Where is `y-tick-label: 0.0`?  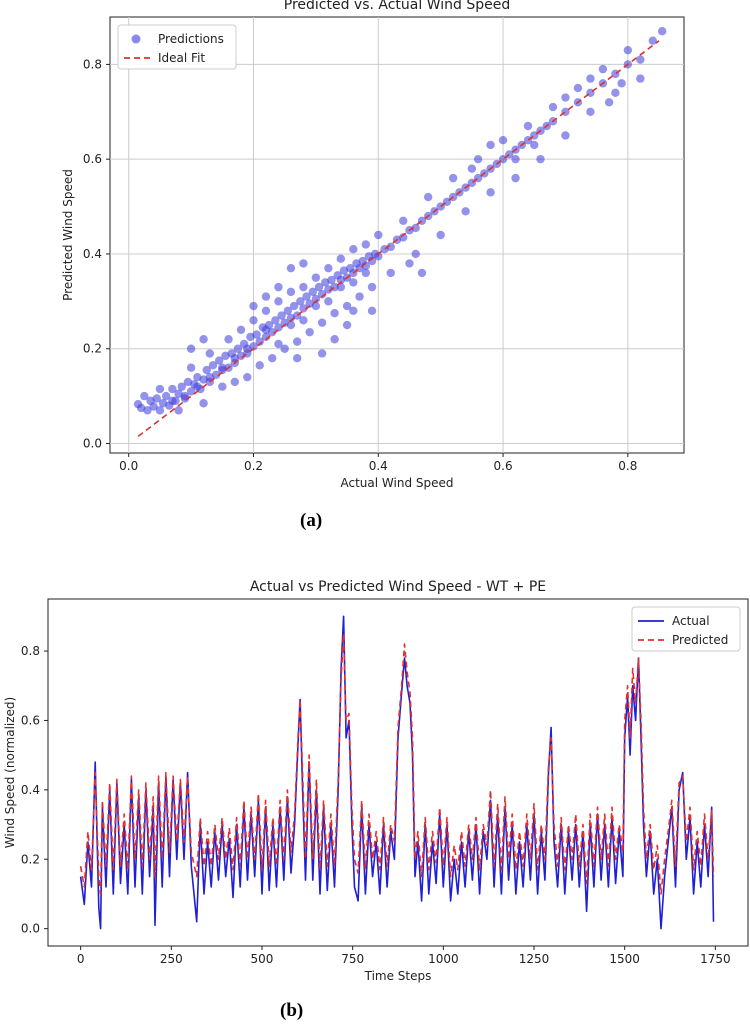
y-tick-label: 0.0 is located at coordinates (30, 929).